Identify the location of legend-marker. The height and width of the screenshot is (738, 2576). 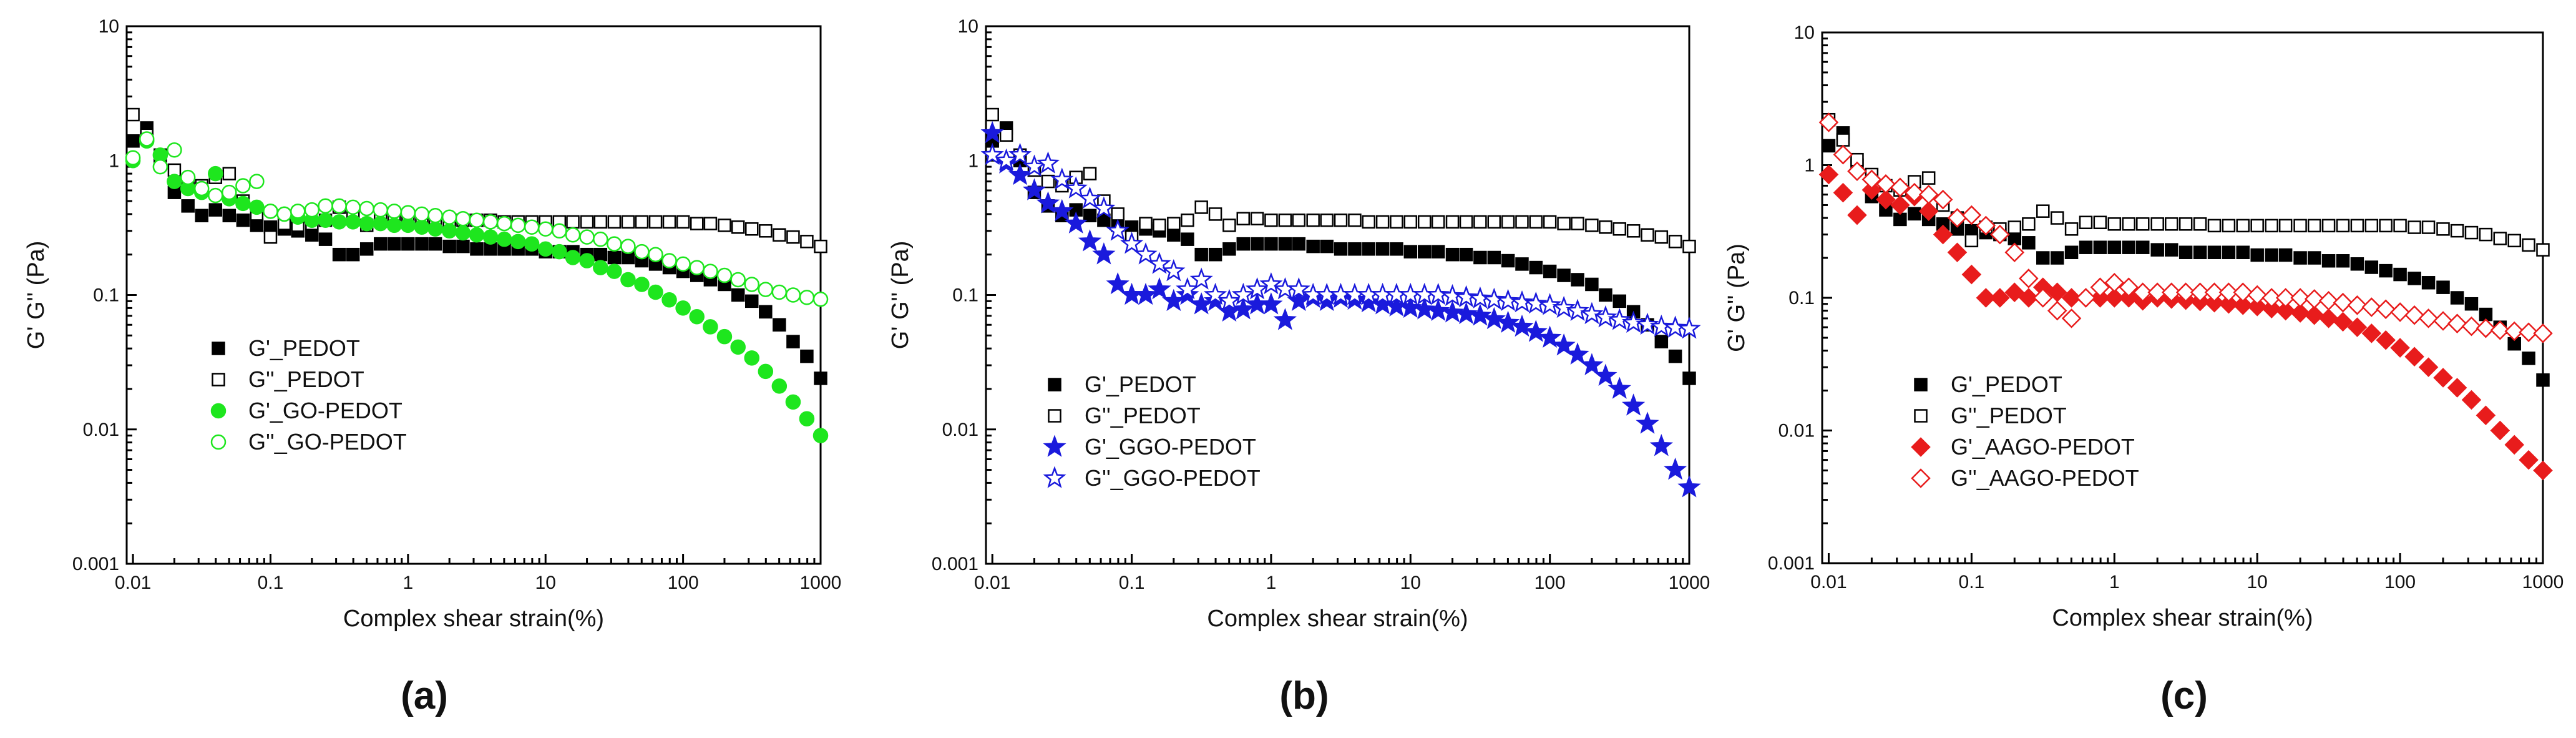
(1921, 416).